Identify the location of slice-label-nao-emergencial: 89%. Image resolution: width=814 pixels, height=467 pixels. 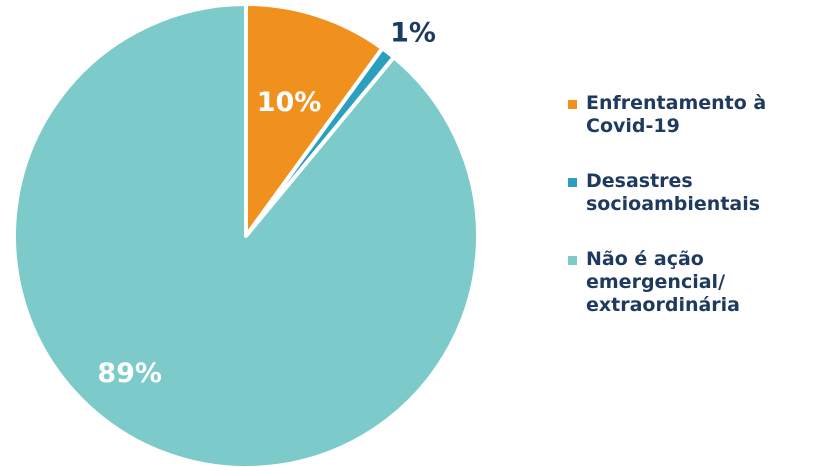
(129, 373).